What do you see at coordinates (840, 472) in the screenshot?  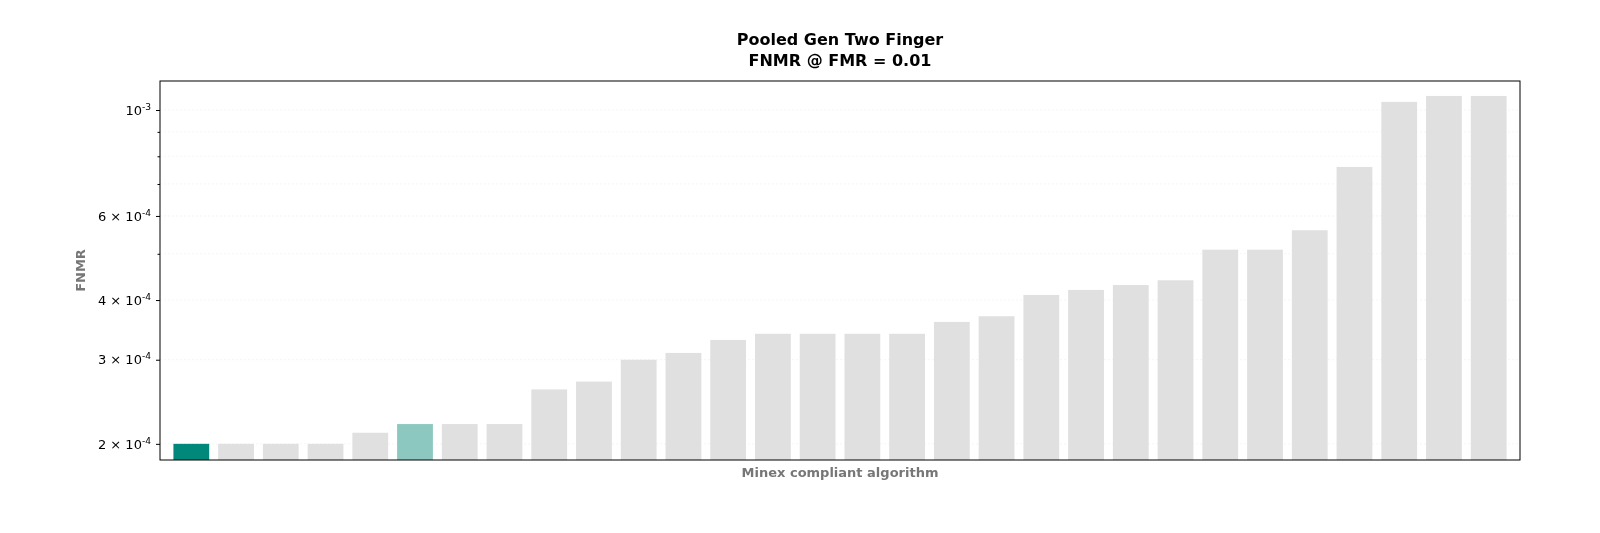 I see `x-axis-title: Minex compliant algorithm` at bounding box center [840, 472].